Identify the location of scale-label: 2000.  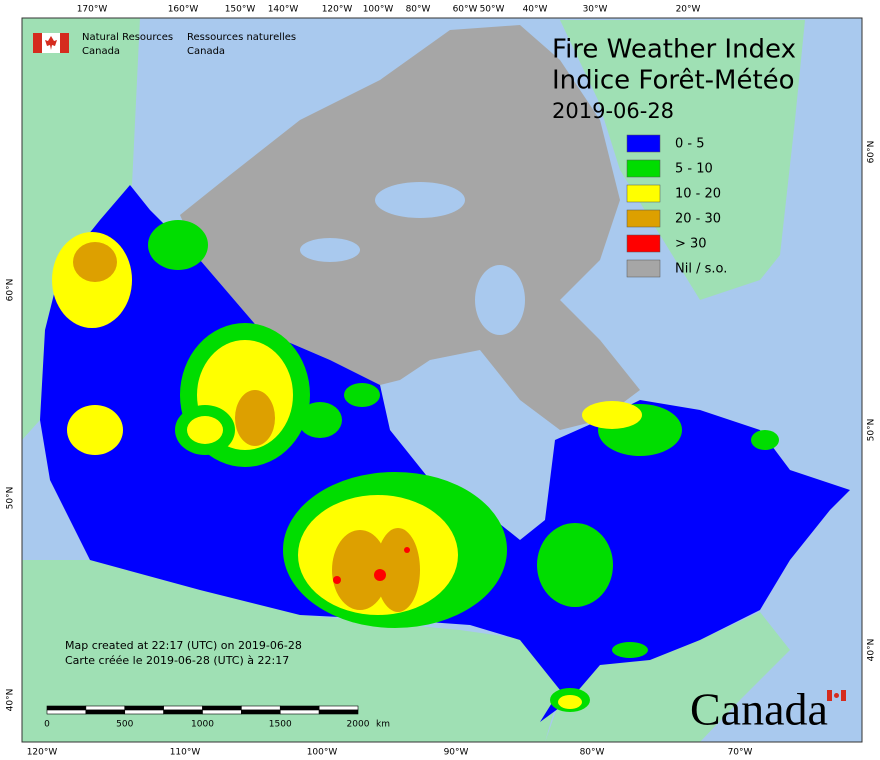
(358, 725).